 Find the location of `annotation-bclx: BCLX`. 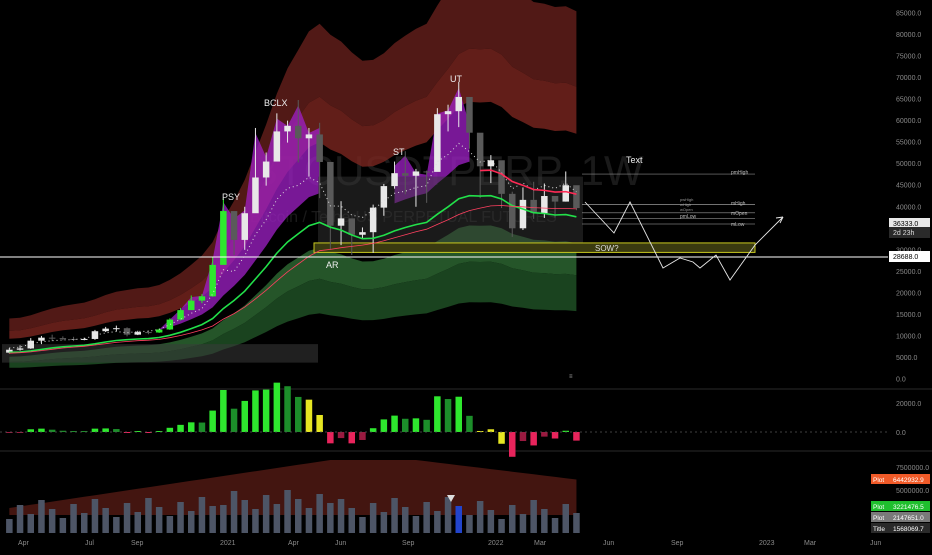

annotation-bclx: BCLX is located at coordinates (276, 103).